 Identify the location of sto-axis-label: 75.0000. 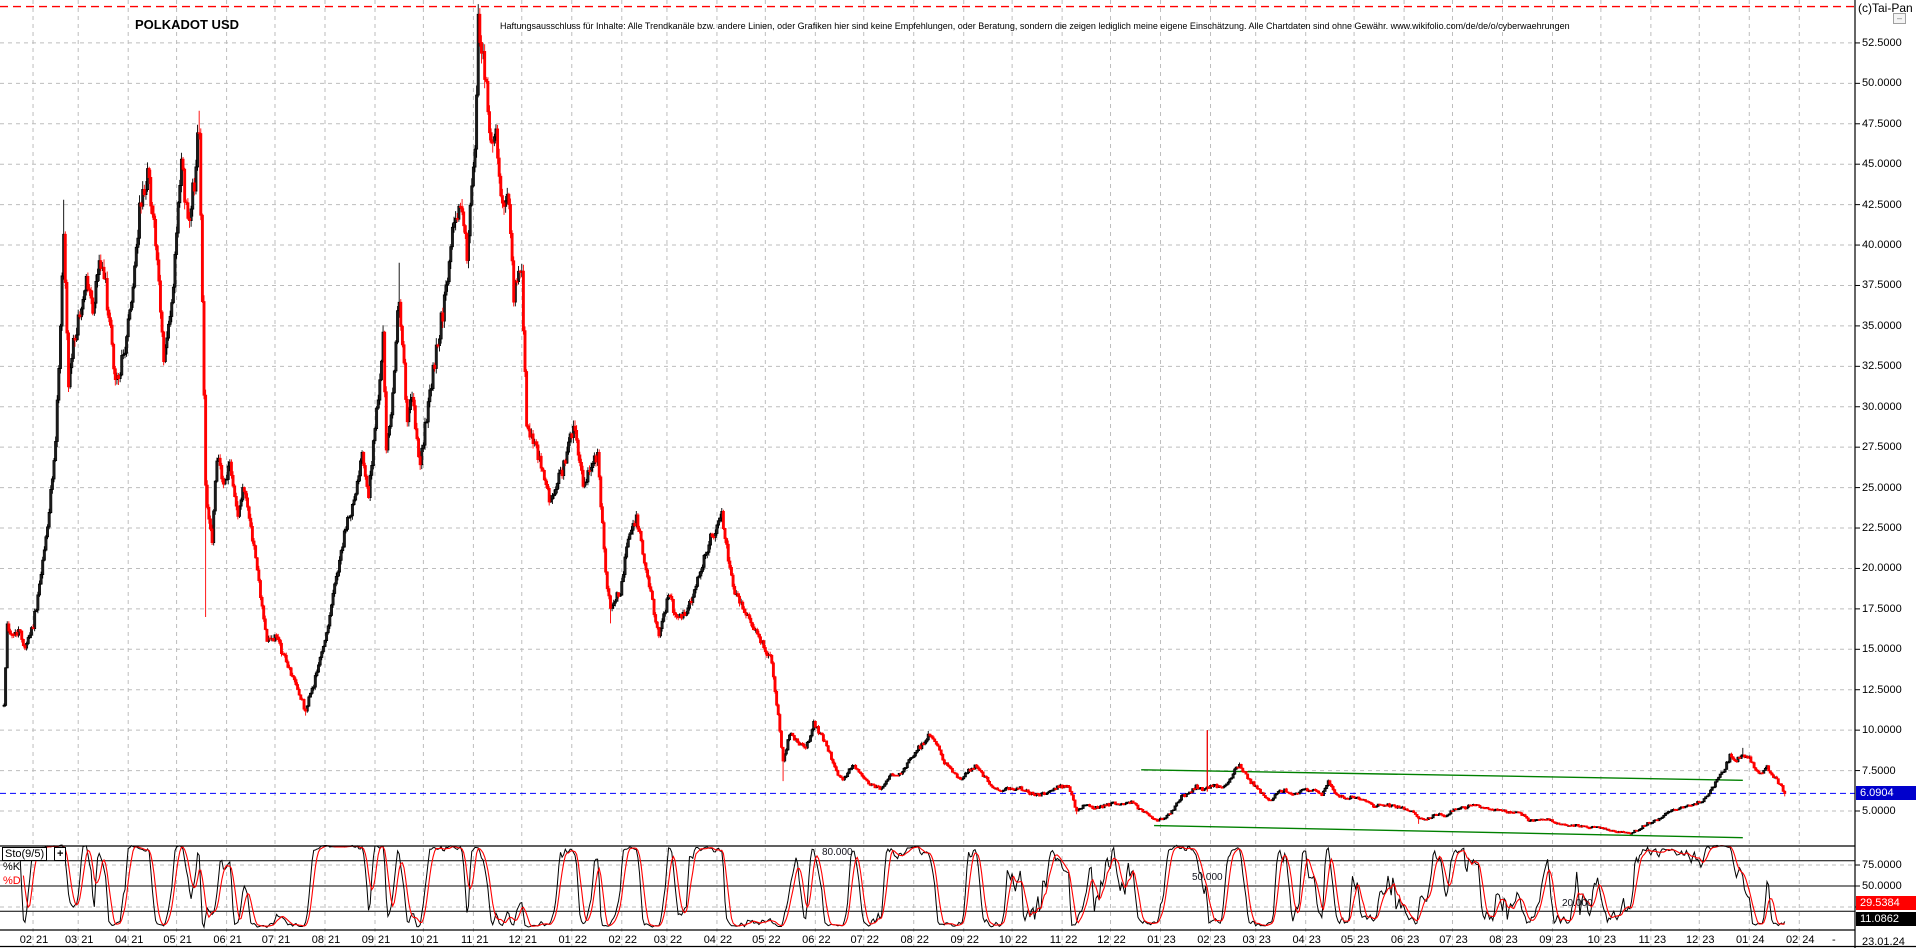
(1882, 865).